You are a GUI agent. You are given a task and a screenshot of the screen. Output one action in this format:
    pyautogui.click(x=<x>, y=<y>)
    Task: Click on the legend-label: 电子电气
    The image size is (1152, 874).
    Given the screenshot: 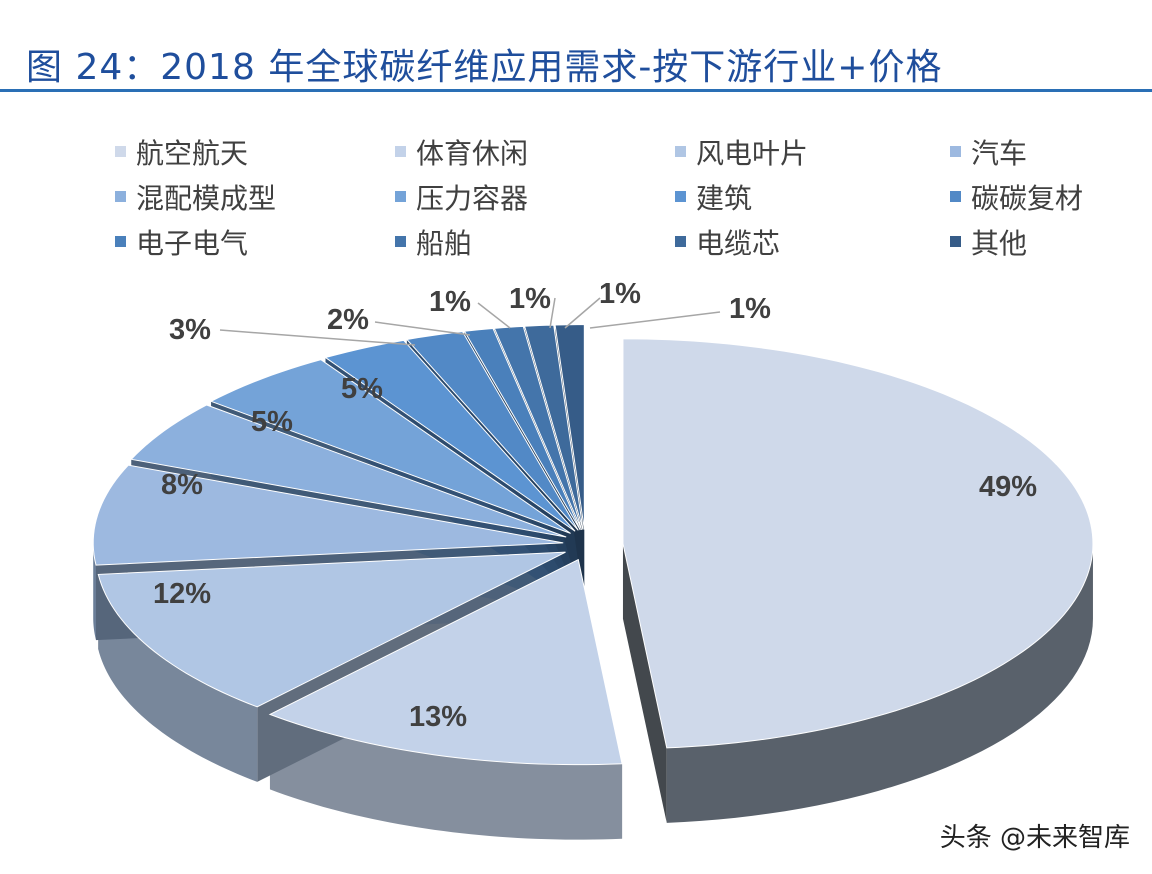 What is the action you would take?
    pyautogui.click(x=192, y=243)
    